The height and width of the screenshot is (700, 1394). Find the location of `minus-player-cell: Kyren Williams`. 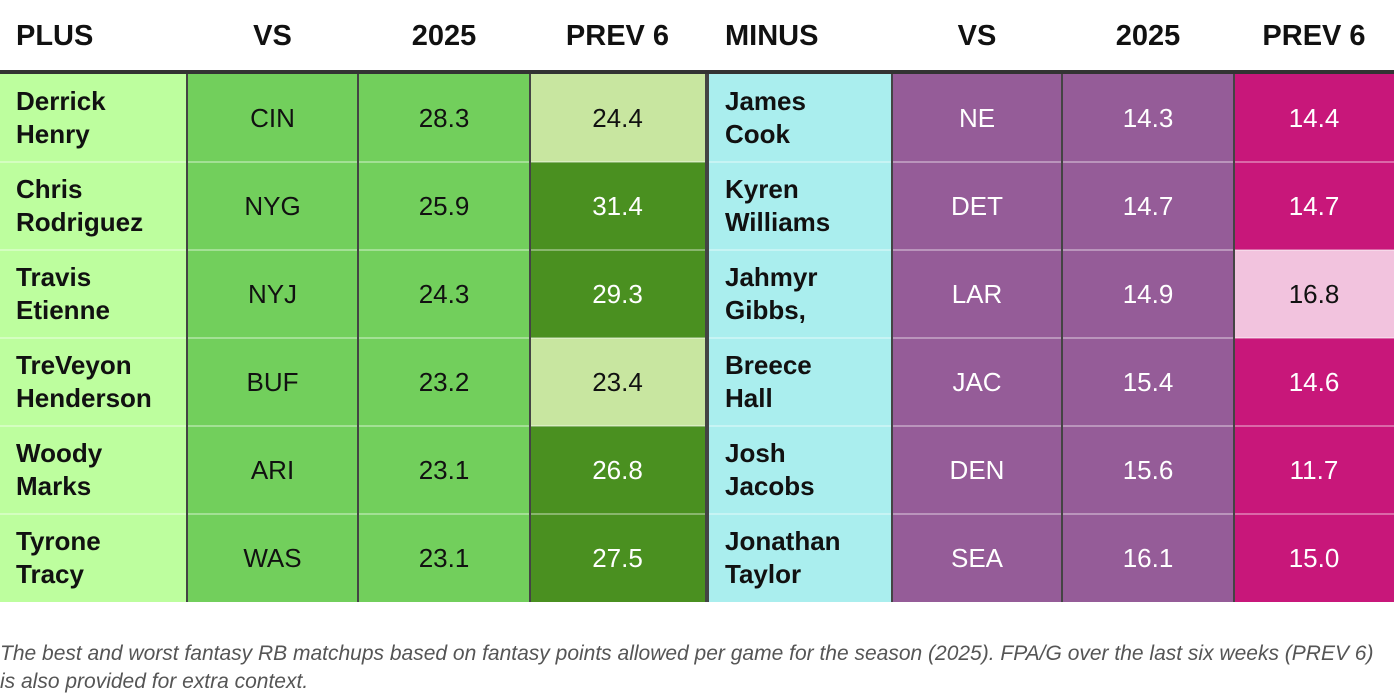

minus-player-cell: Kyren Williams is located at coordinates (800, 206).